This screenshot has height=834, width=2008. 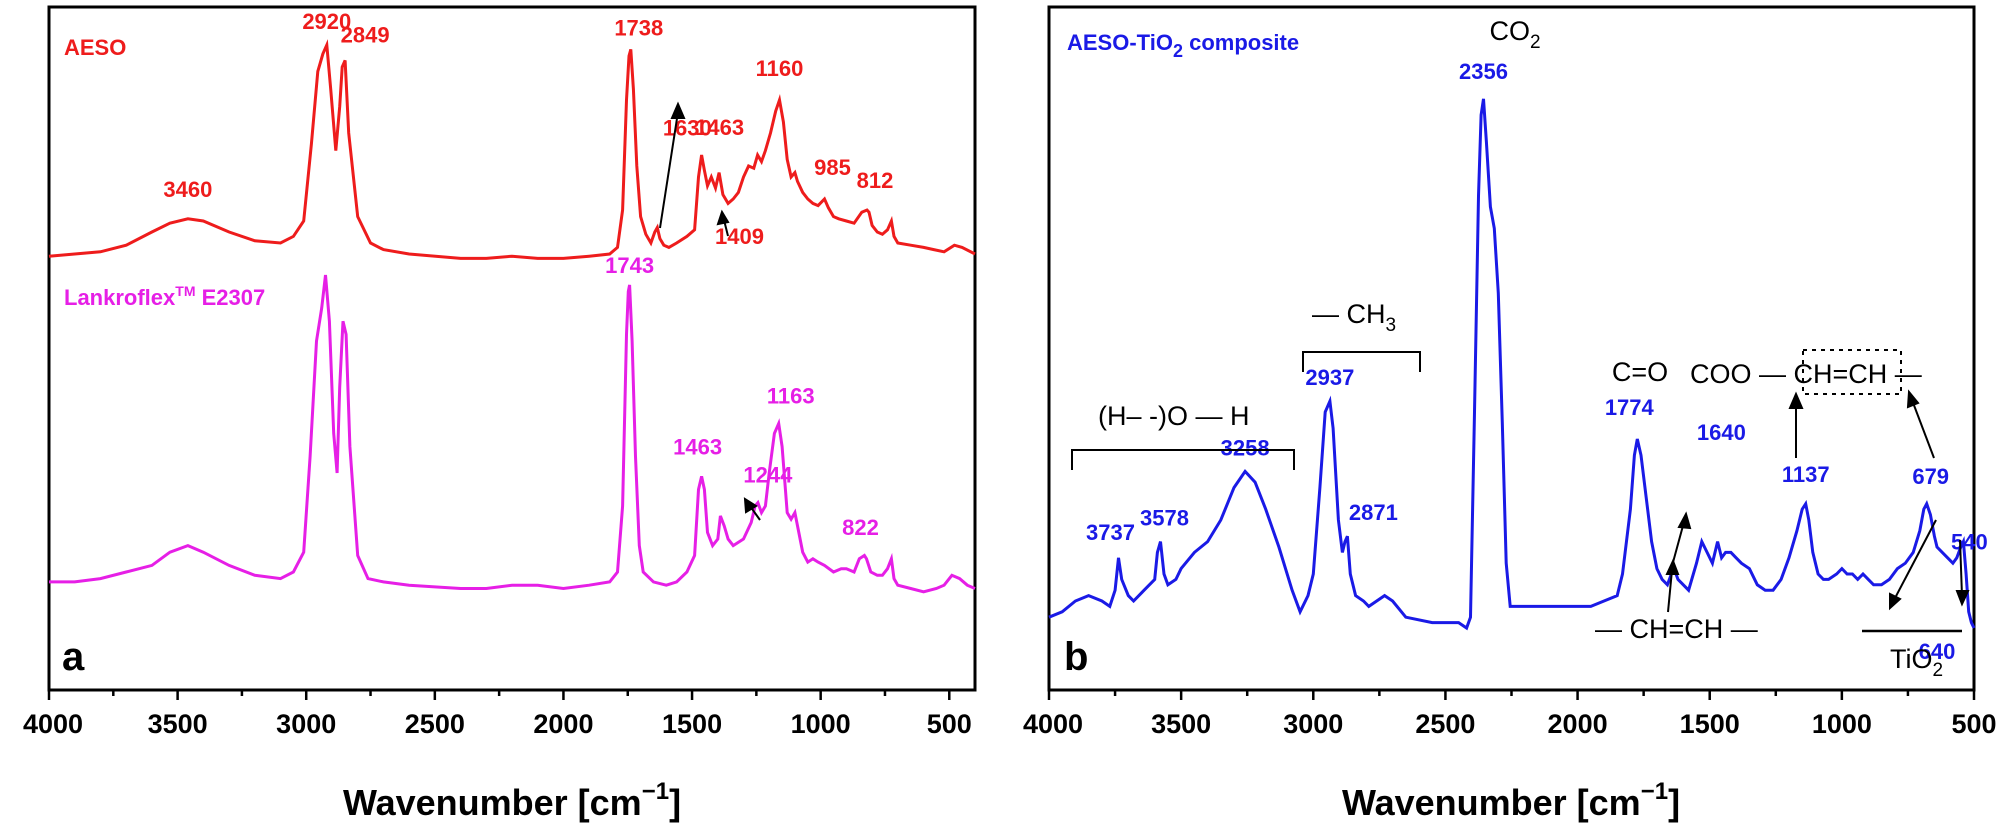 I want to click on peak-label-2937: 2937, so click(x=1329, y=377).